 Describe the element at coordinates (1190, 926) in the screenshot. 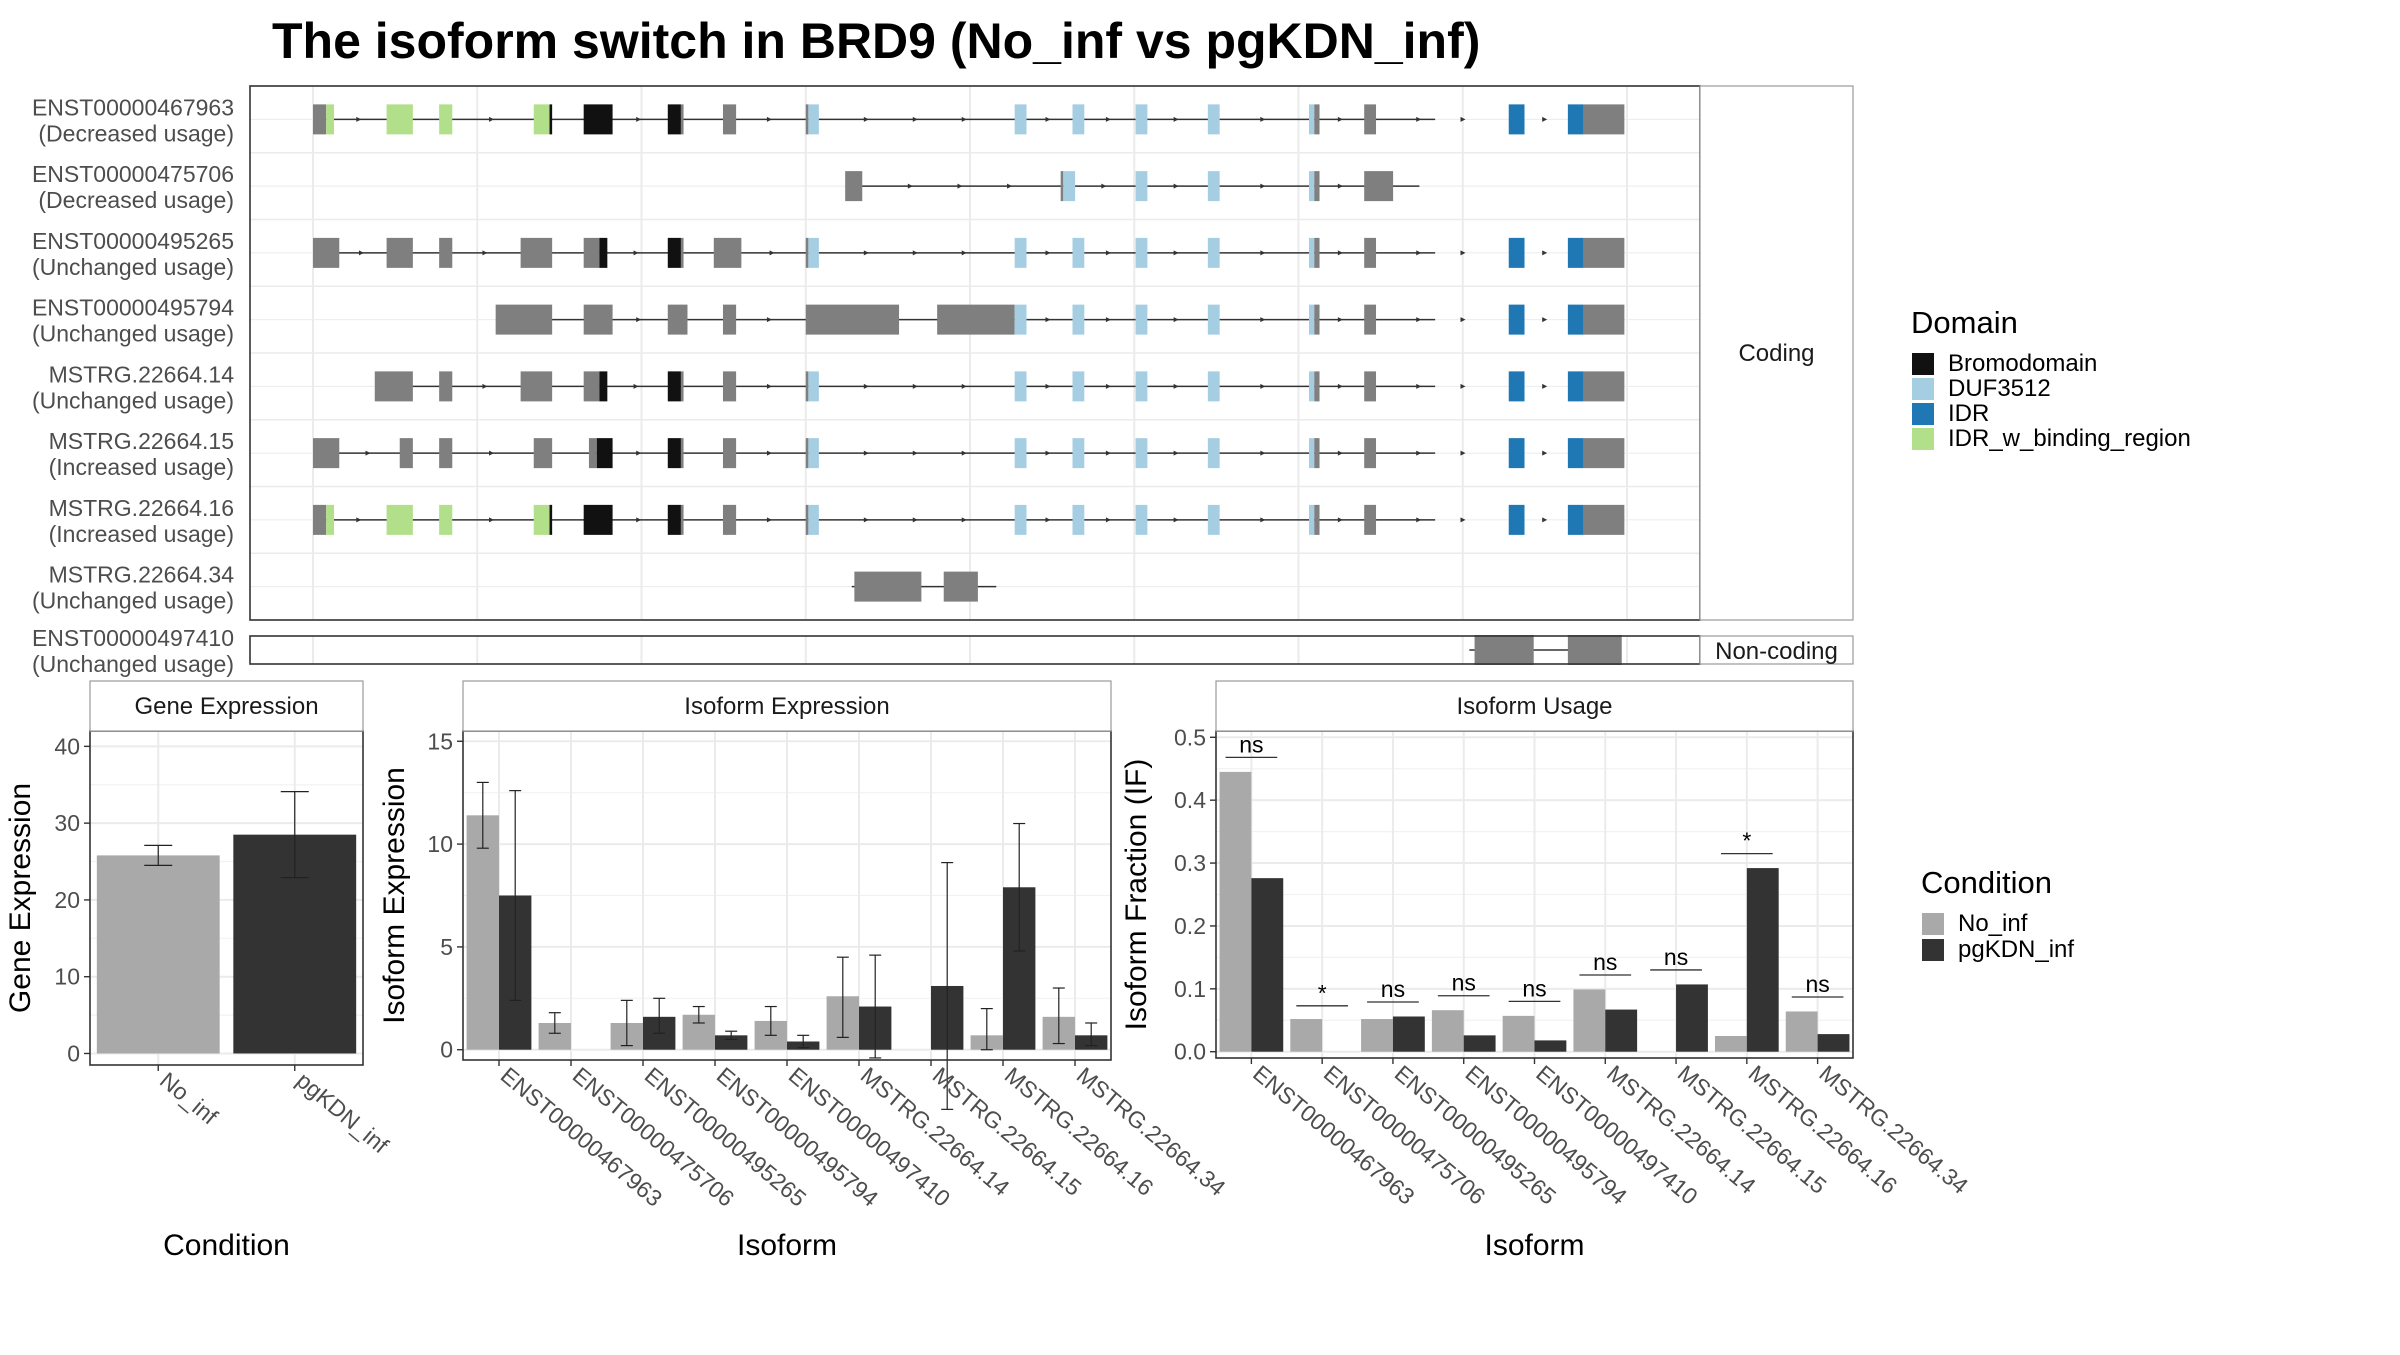

I see `y-tick-label: 0.2` at that location.